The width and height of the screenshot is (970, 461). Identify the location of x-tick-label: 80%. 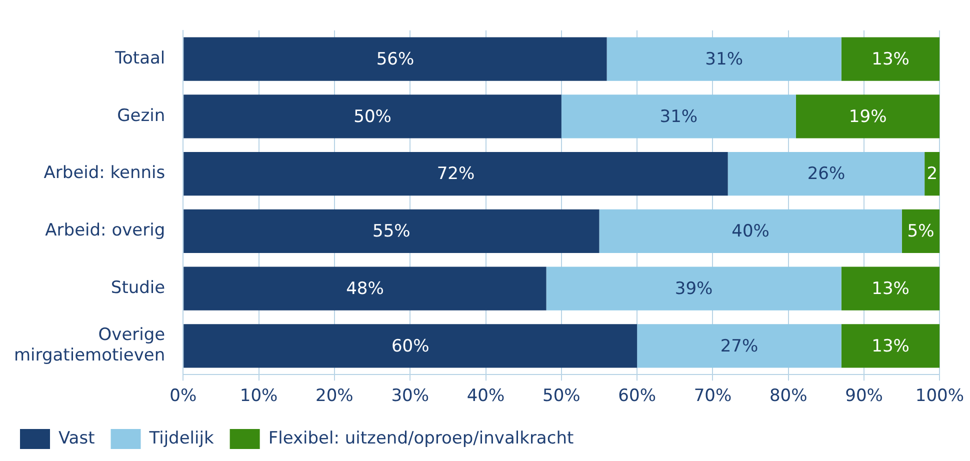
(788, 396).